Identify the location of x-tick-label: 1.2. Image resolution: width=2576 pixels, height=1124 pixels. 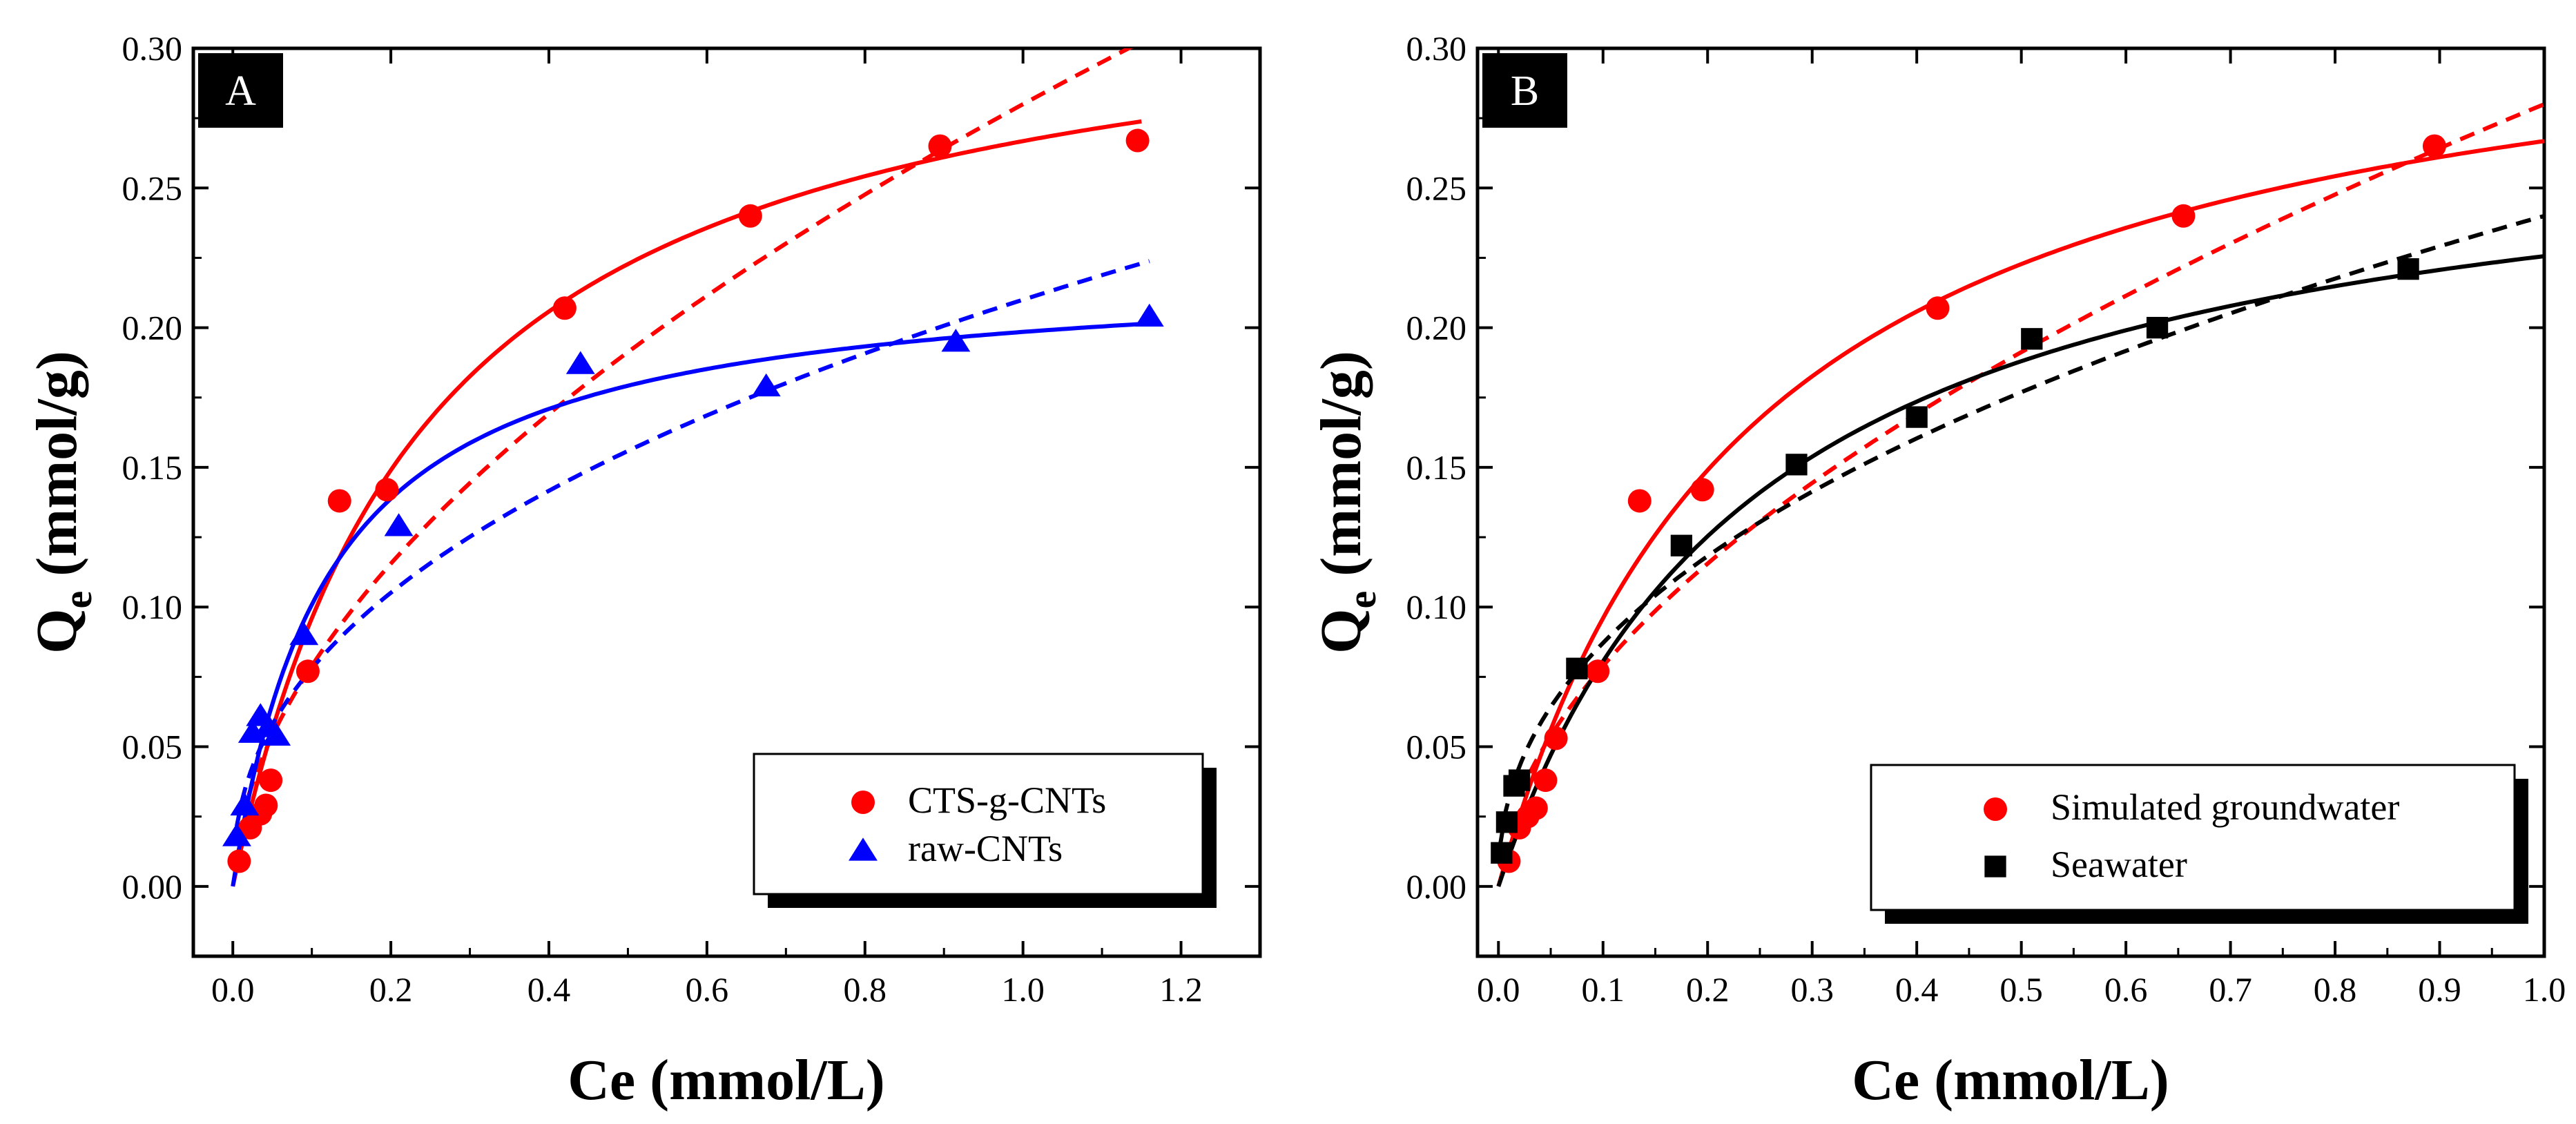
(1181, 989).